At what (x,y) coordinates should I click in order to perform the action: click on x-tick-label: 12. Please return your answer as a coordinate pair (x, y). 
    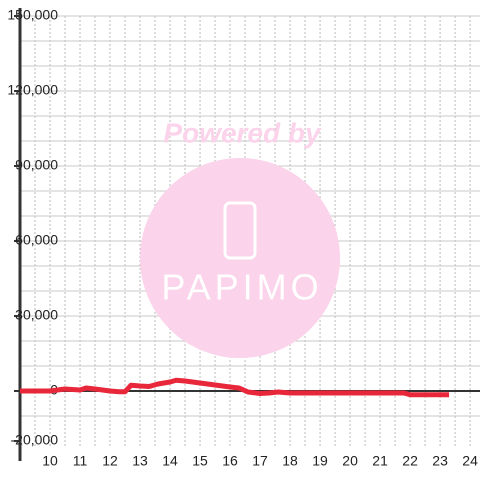
    Looking at the image, I should click on (110, 461).